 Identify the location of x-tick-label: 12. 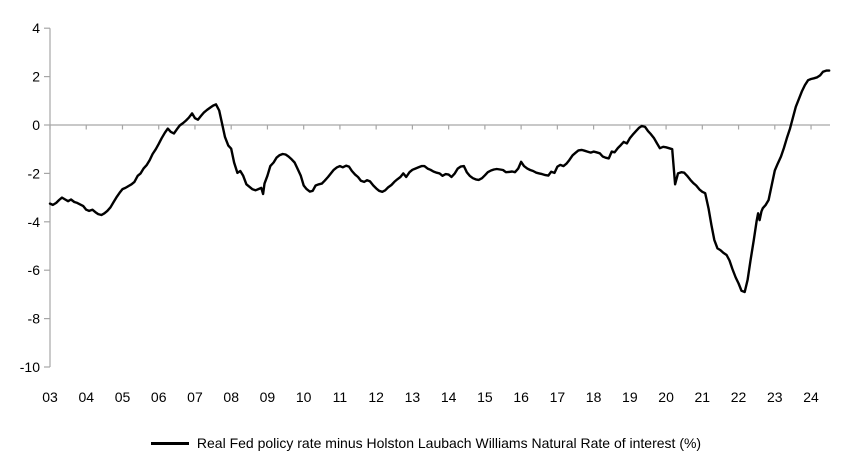
(376, 397).